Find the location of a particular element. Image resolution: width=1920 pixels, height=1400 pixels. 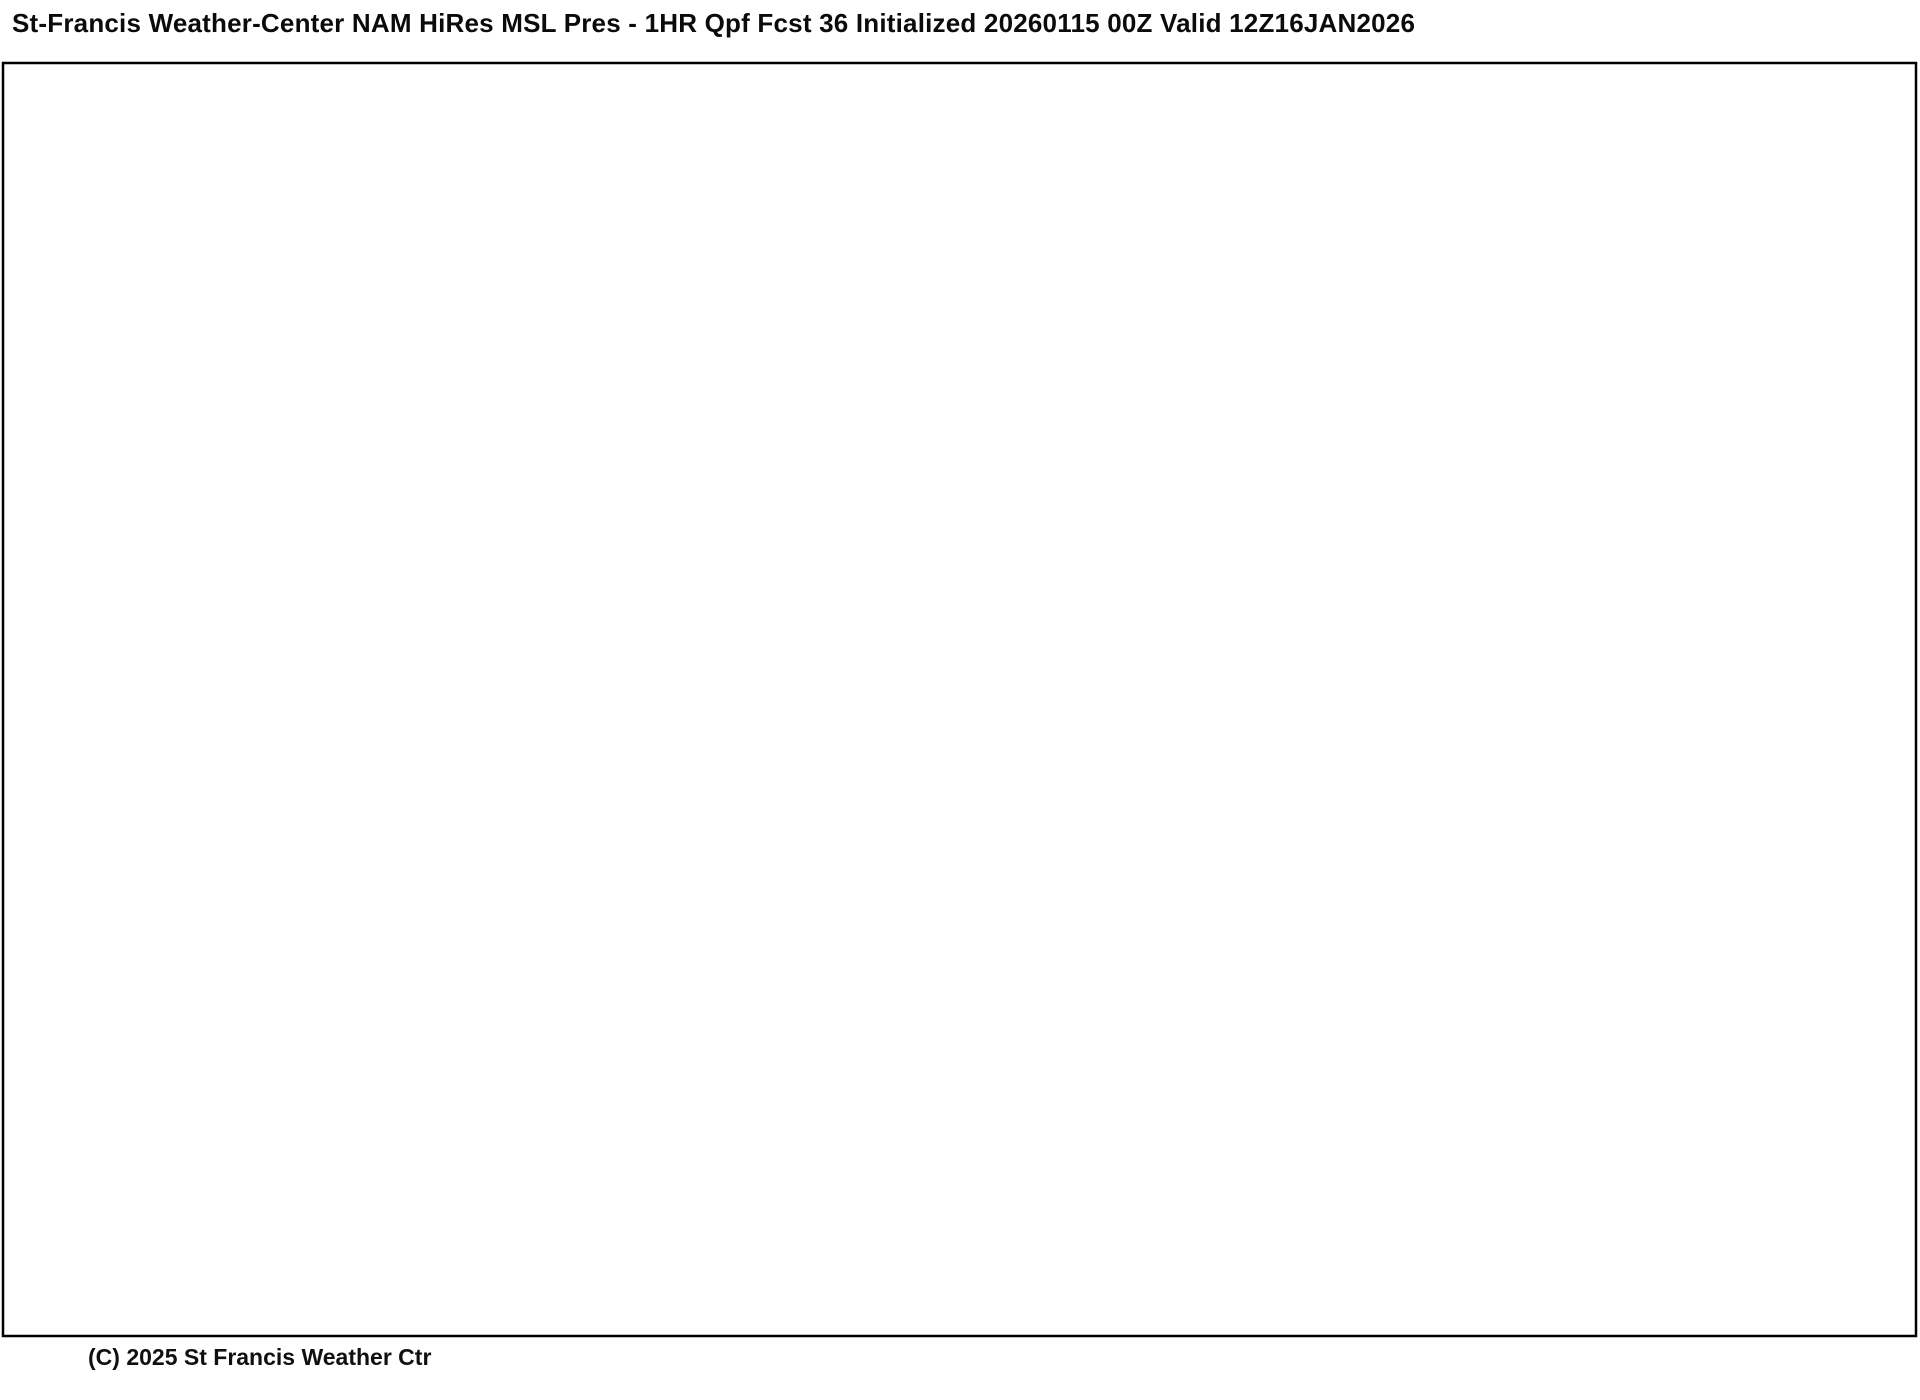

copyright-text: (C) 2025 St Francis Weather Ctr is located at coordinates (260, 1357).